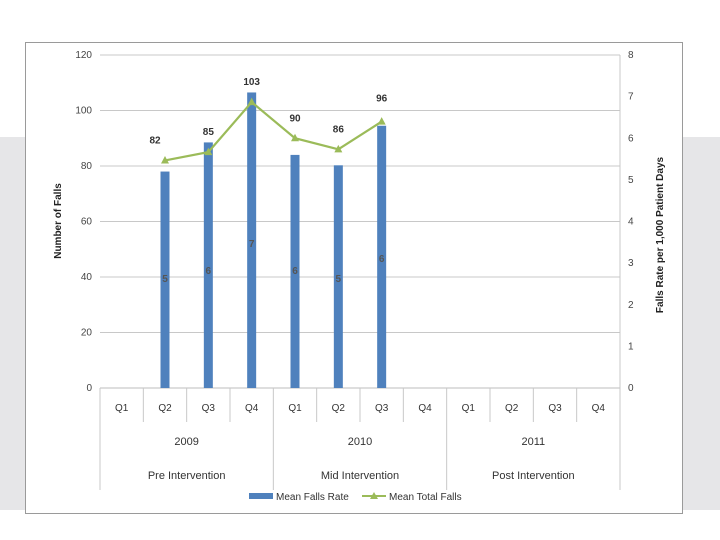  What do you see at coordinates (312, 497) in the screenshot?
I see `legend-bar-label: Mean Falls Rate` at bounding box center [312, 497].